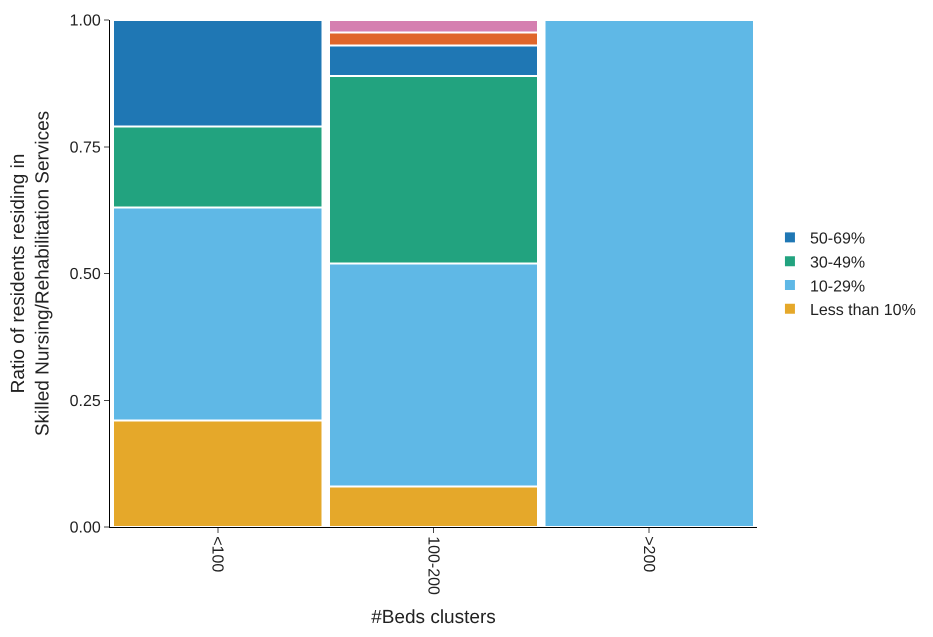  What do you see at coordinates (863, 311) in the screenshot?
I see `legend-label: Less than 10%` at bounding box center [863, 311].